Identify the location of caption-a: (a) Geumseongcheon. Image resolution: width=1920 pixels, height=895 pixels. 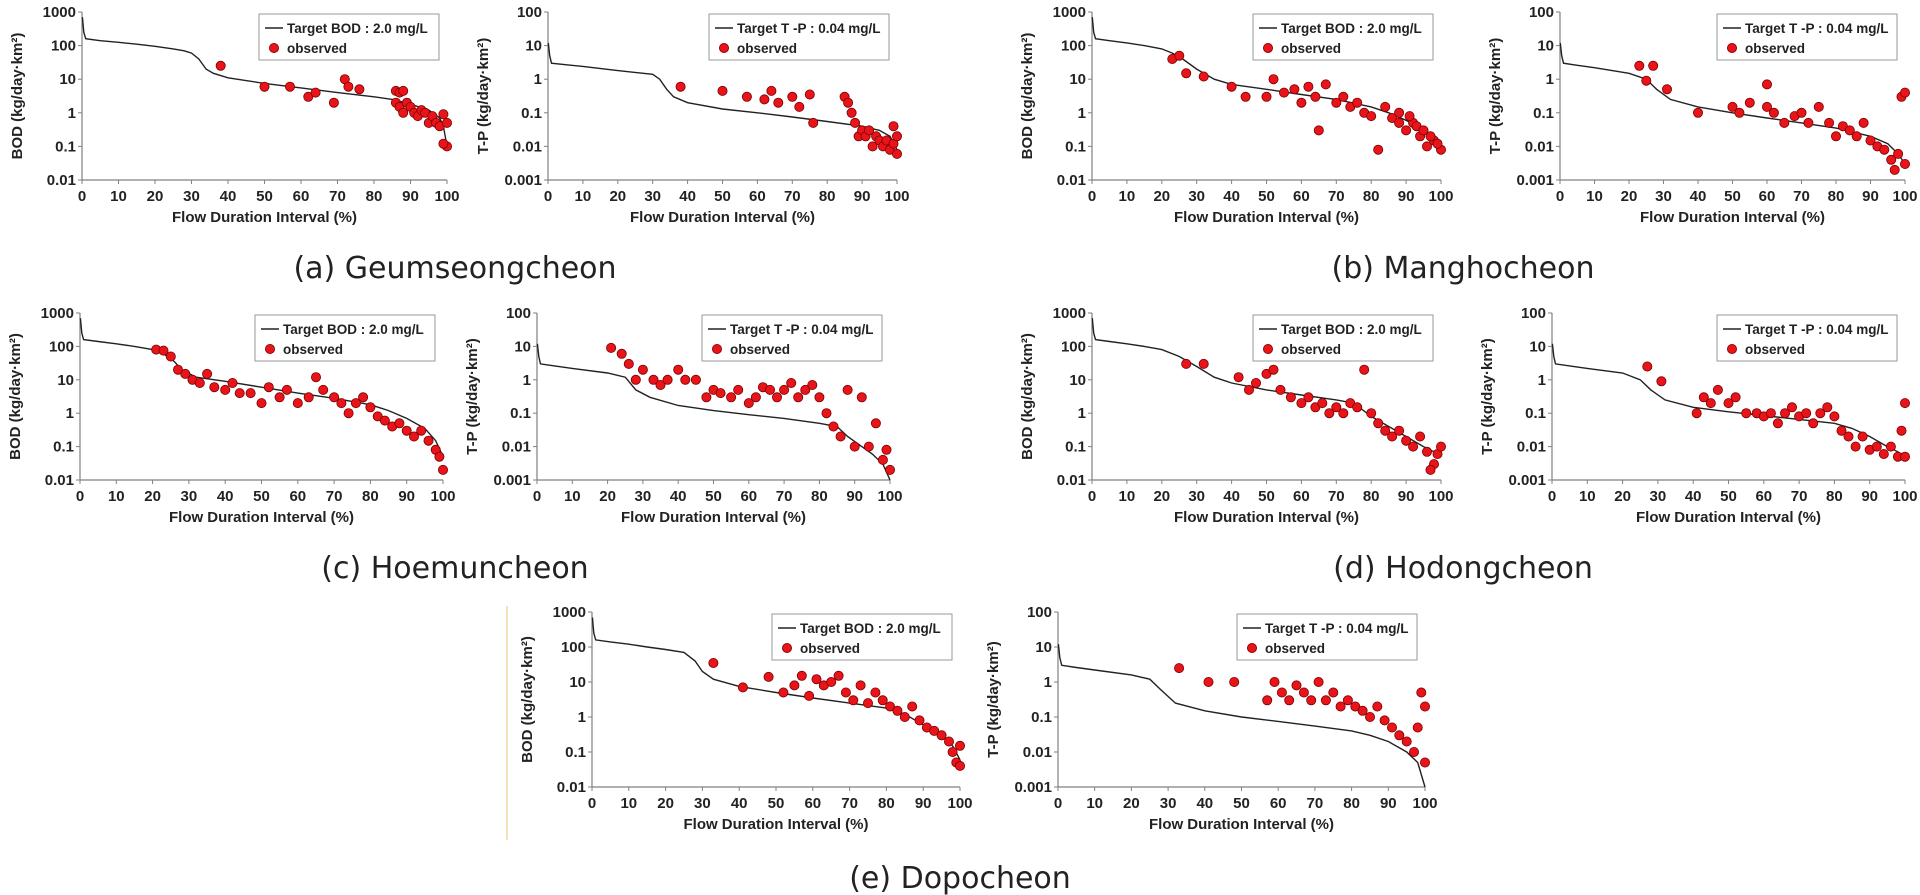
(454, 268).